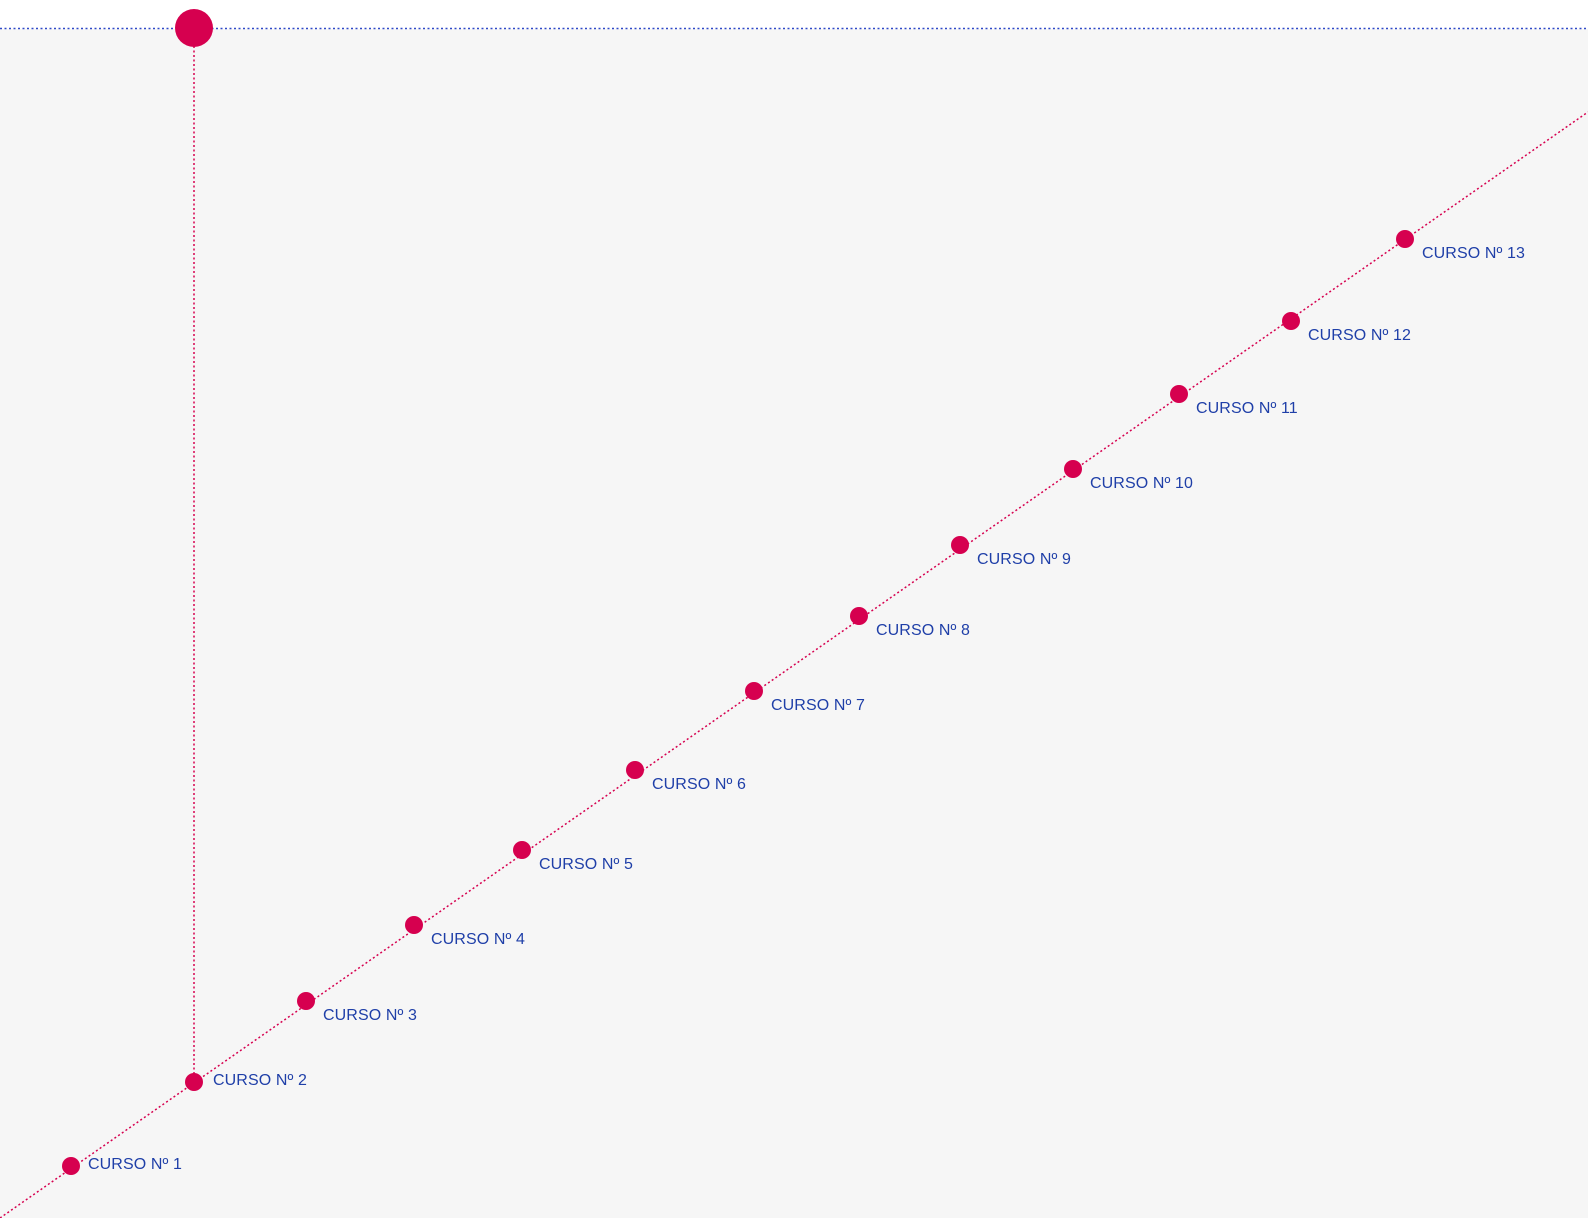 The height and width of the screenshot is (1218, 1588). Describe the element at coordinates (1141, 483) in the screenshot. I see `course-label-10: CURSO Nº 10` at that location.